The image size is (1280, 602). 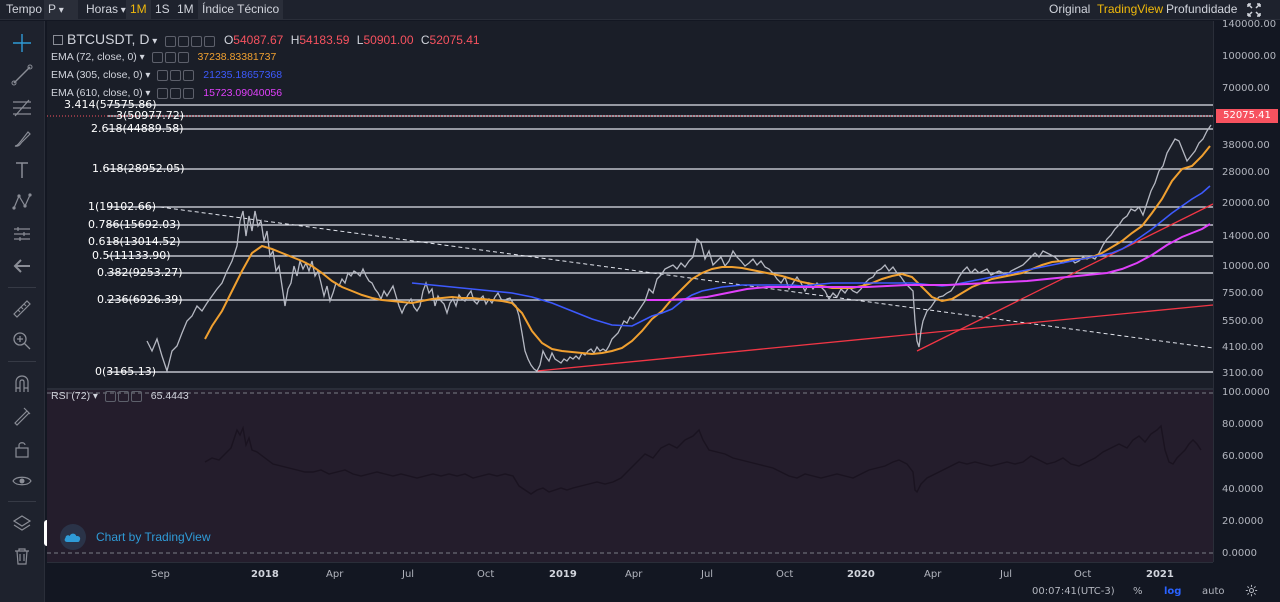 I want to click on rsi-value: 65.4443, so click(x=169, y=396).